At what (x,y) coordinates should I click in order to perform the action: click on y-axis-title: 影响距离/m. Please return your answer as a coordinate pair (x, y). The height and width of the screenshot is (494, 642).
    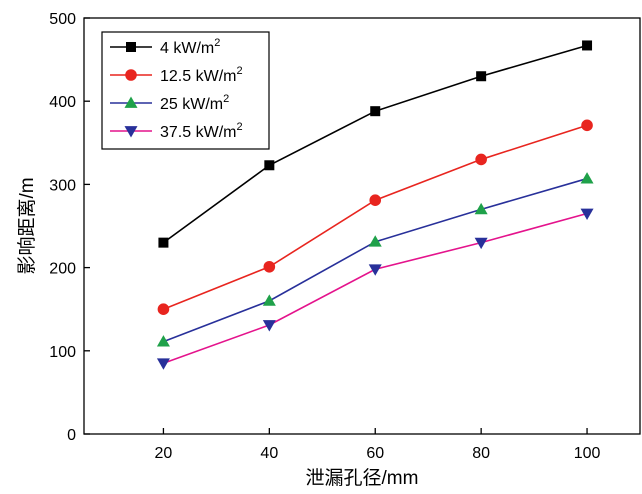
    Looking at the image, I should click on (27, 225).